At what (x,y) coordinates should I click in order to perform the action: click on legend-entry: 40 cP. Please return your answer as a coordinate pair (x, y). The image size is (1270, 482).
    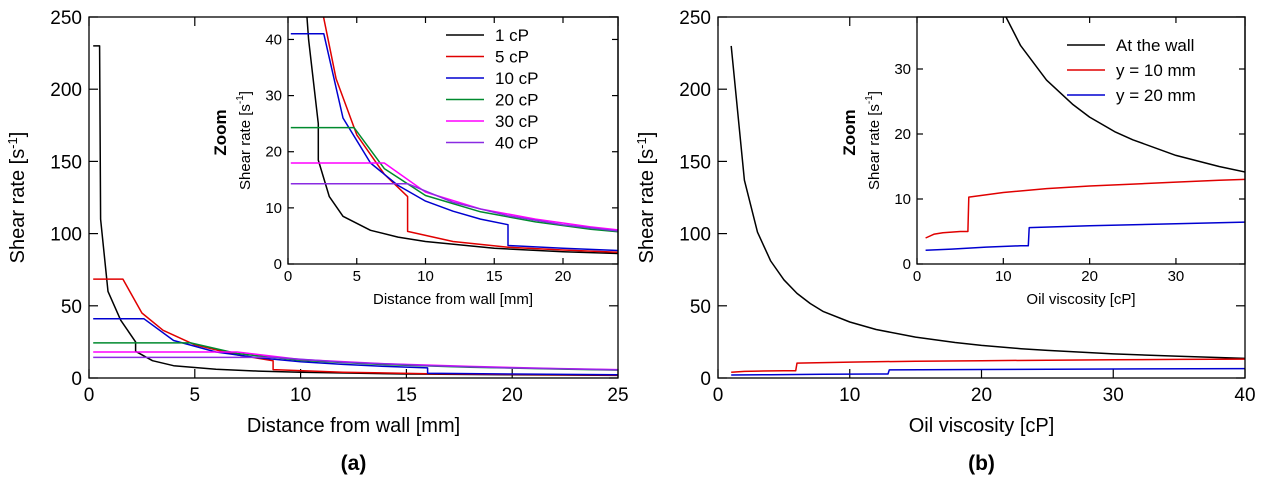
    Looking at the image, I should click on (516, 143).